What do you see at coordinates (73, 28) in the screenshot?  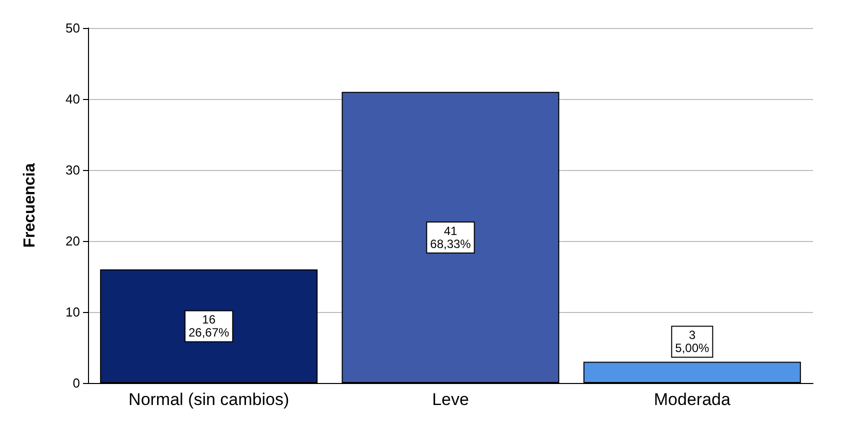 I see `y-tick-label: 50` at bounding box center [73, 28].